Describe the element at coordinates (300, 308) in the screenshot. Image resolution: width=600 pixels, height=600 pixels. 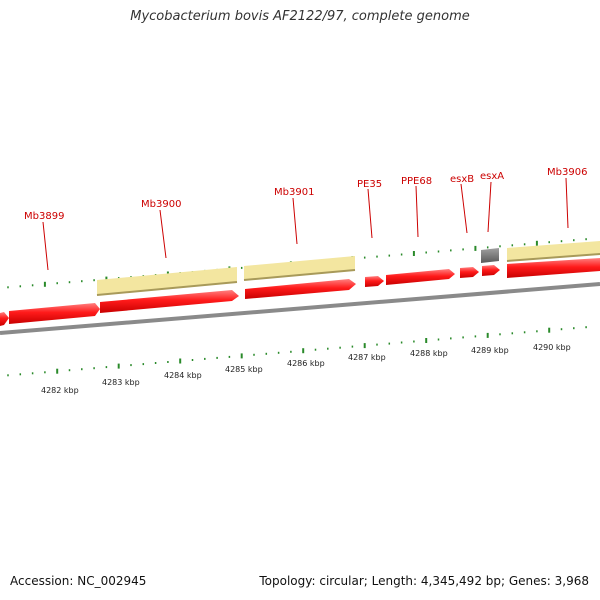
I see `genome-backbone` at that location.